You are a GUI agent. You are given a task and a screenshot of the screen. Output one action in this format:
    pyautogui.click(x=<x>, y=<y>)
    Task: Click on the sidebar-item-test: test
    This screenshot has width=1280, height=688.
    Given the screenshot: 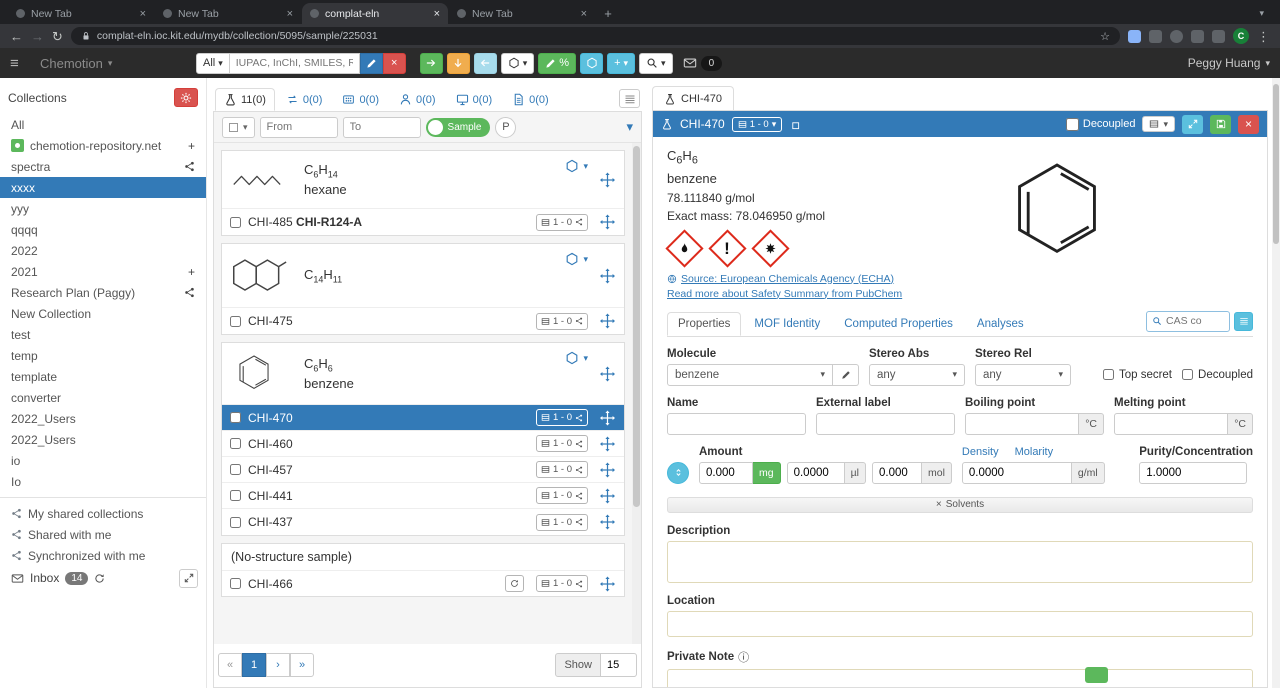 What is the action you would take?
    pyautogui.click(x=21, y=334)
    